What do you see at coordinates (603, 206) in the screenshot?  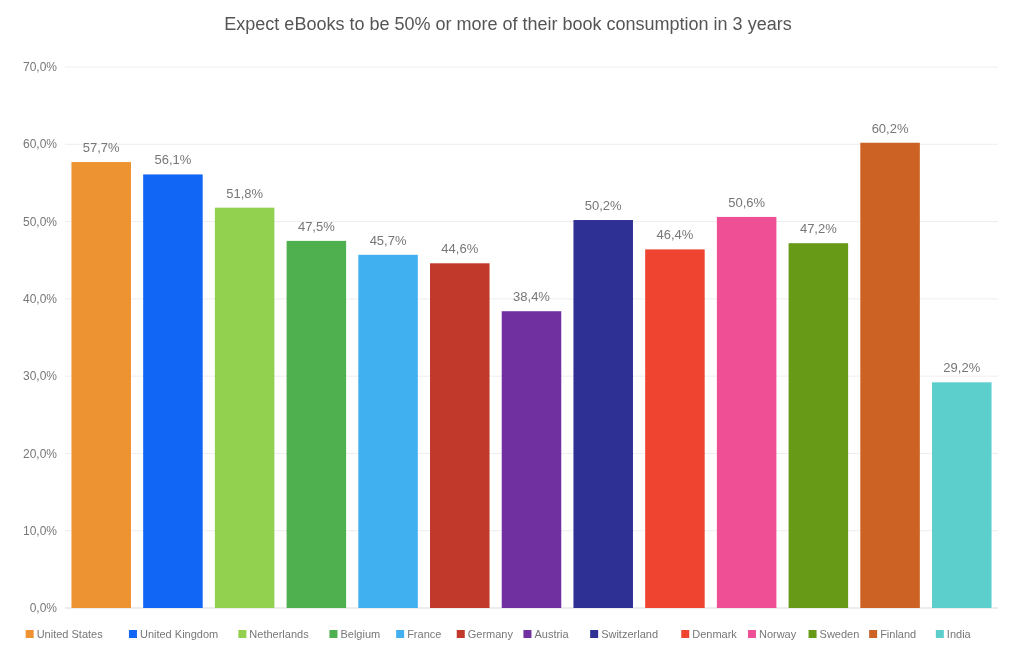 I see `data-label: 50,2%` at bounding box center [603, 206].